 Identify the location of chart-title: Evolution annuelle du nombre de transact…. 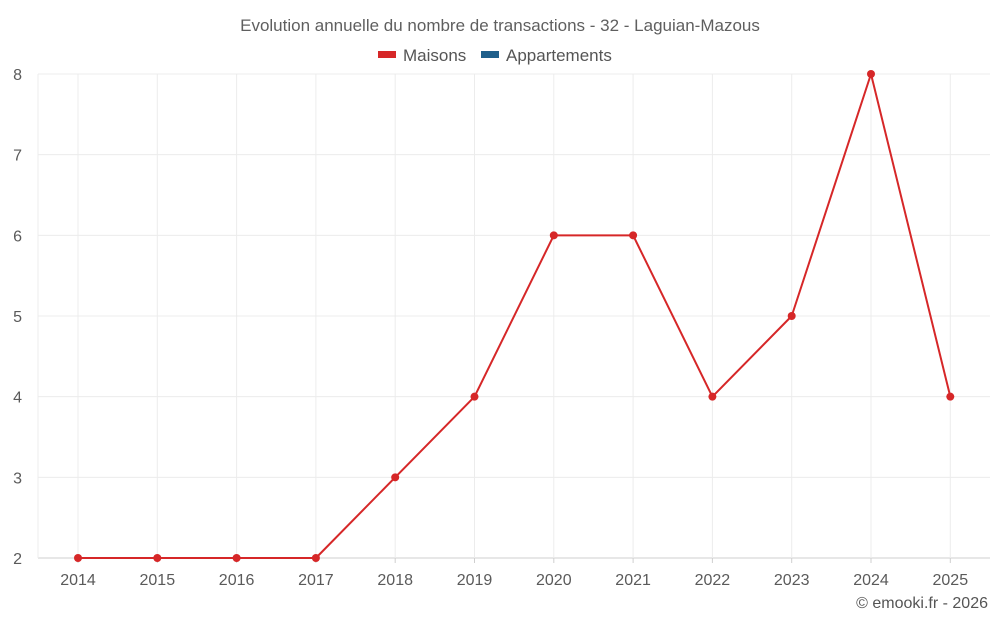
(500, 25).